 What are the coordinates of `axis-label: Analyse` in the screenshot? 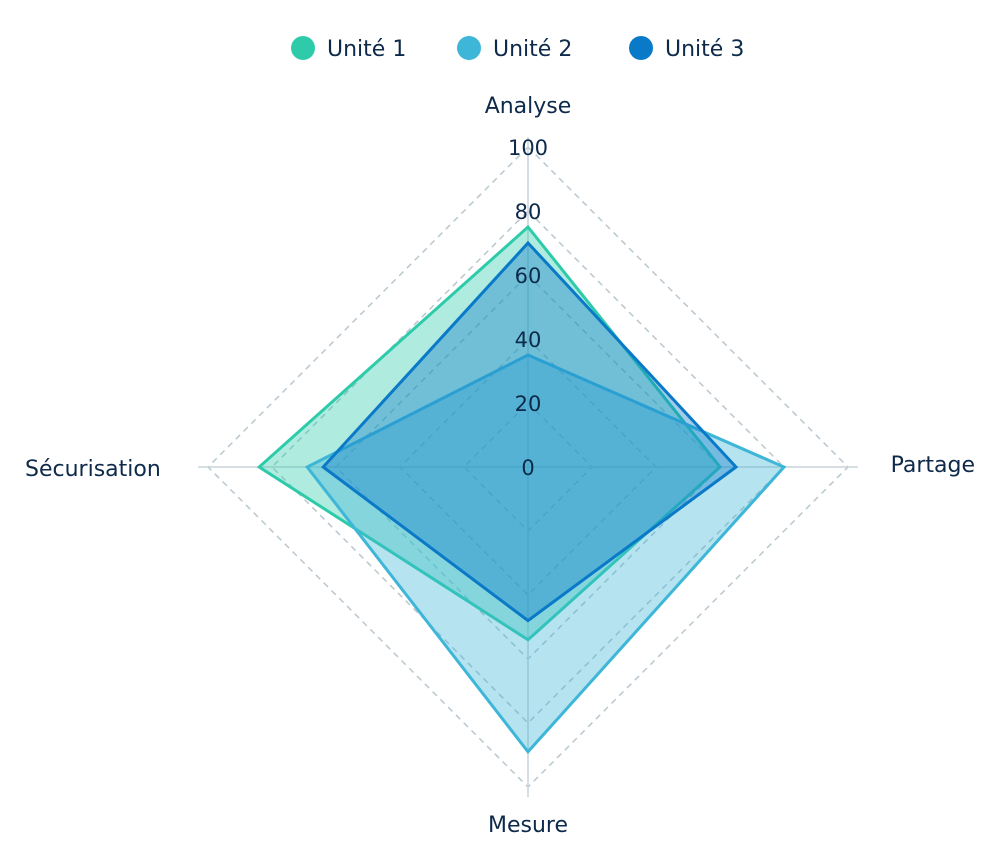 It's located at (528, 106).